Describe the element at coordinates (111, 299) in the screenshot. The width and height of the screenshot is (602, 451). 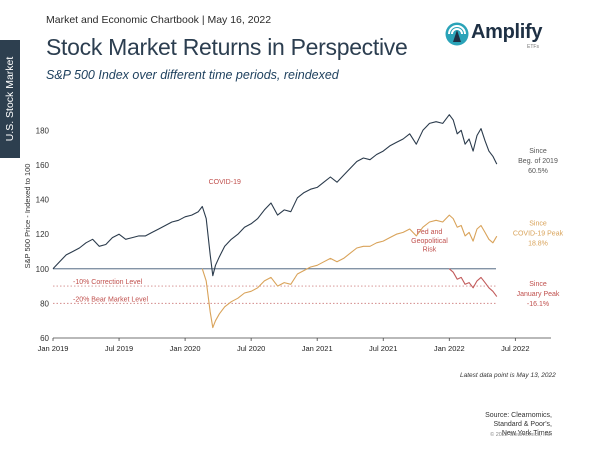
I see `threshold-label: -20% Bear Market Level` at that location.